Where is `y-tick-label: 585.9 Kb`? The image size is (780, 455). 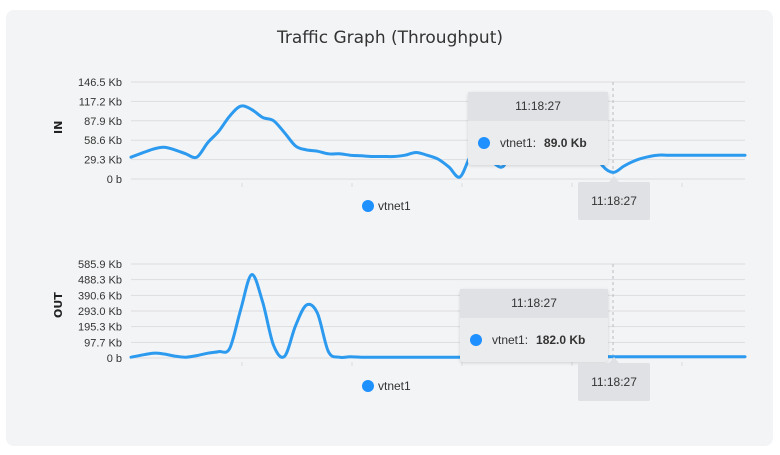 y-tick-label: 585.9 Kb is located at coordinates (100, 265).